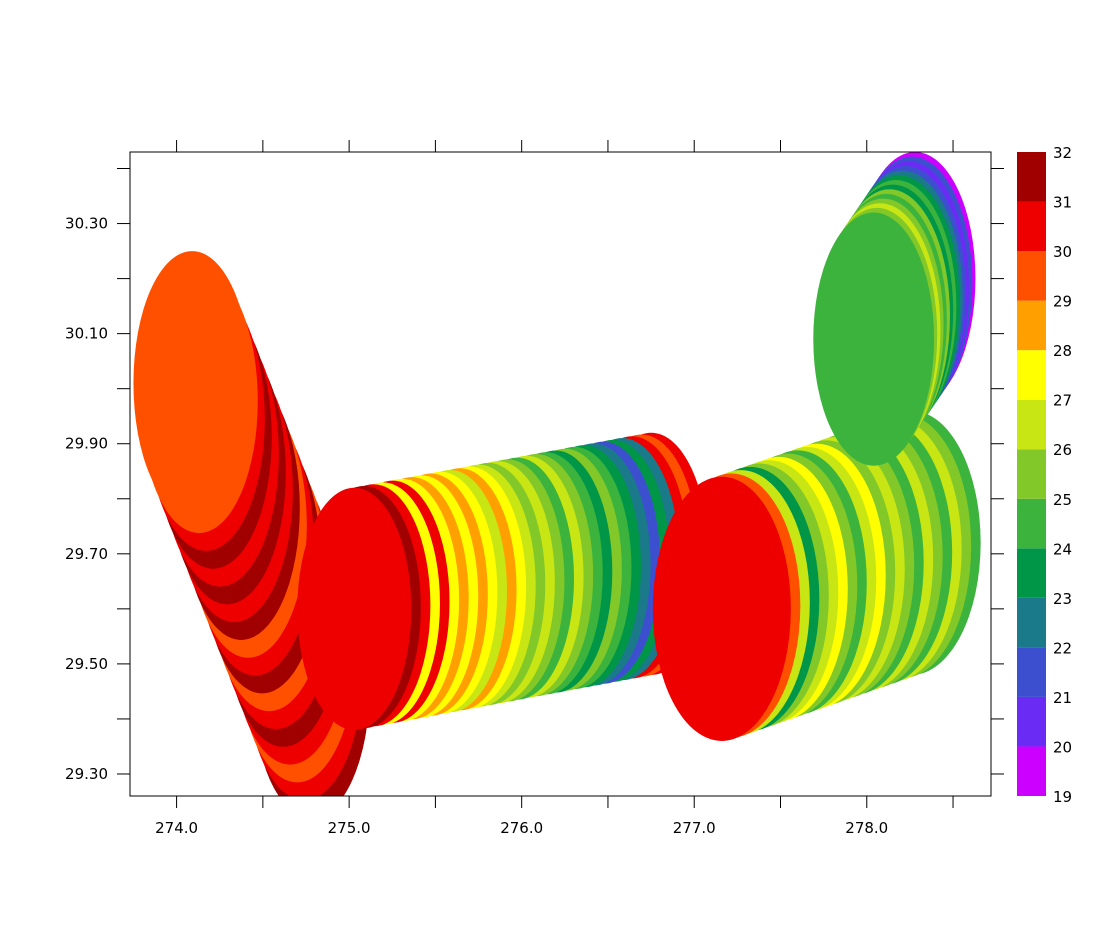 This screenshot has height=948, width=1100. Describe the element at coordinates (1062, 599) in the screenshot. I see `colorbar-label-4: 23` at that location.